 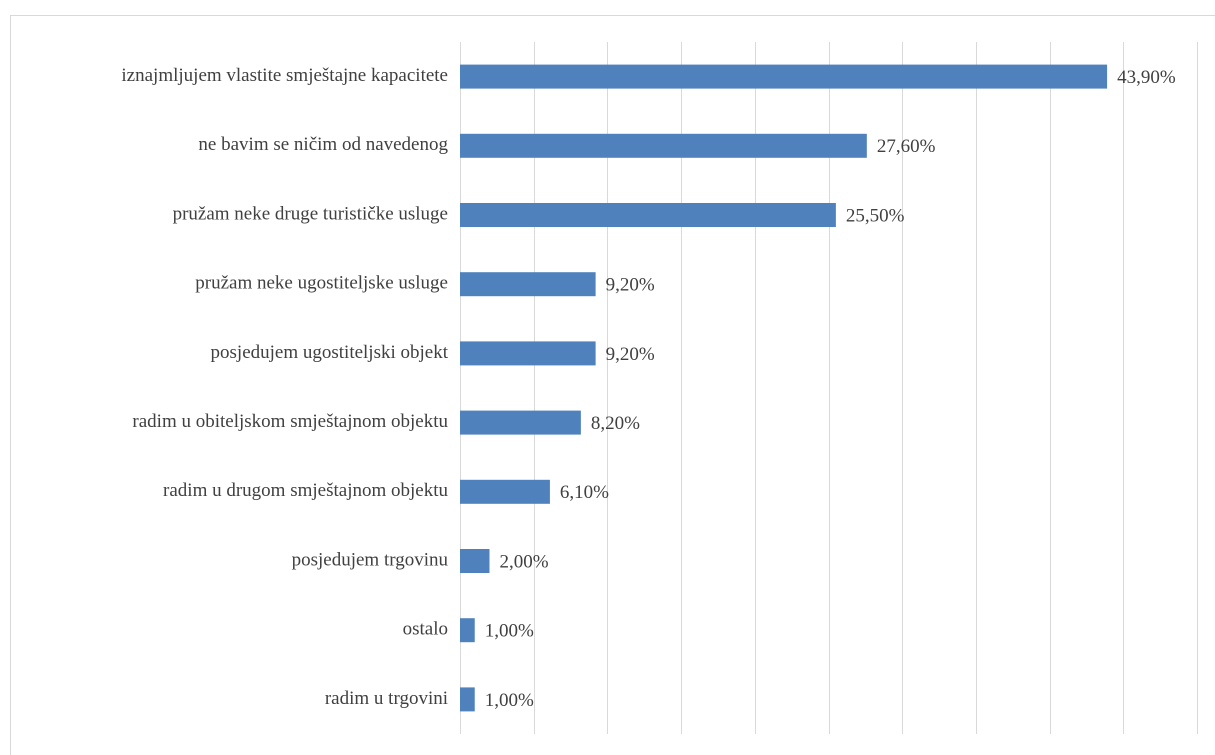 What do you see at coordinates (290, 421) in the screenshot?
I see `y-tick-label: radim u obiteljskom smještajnom objektu` at bounding box center [290, 421].